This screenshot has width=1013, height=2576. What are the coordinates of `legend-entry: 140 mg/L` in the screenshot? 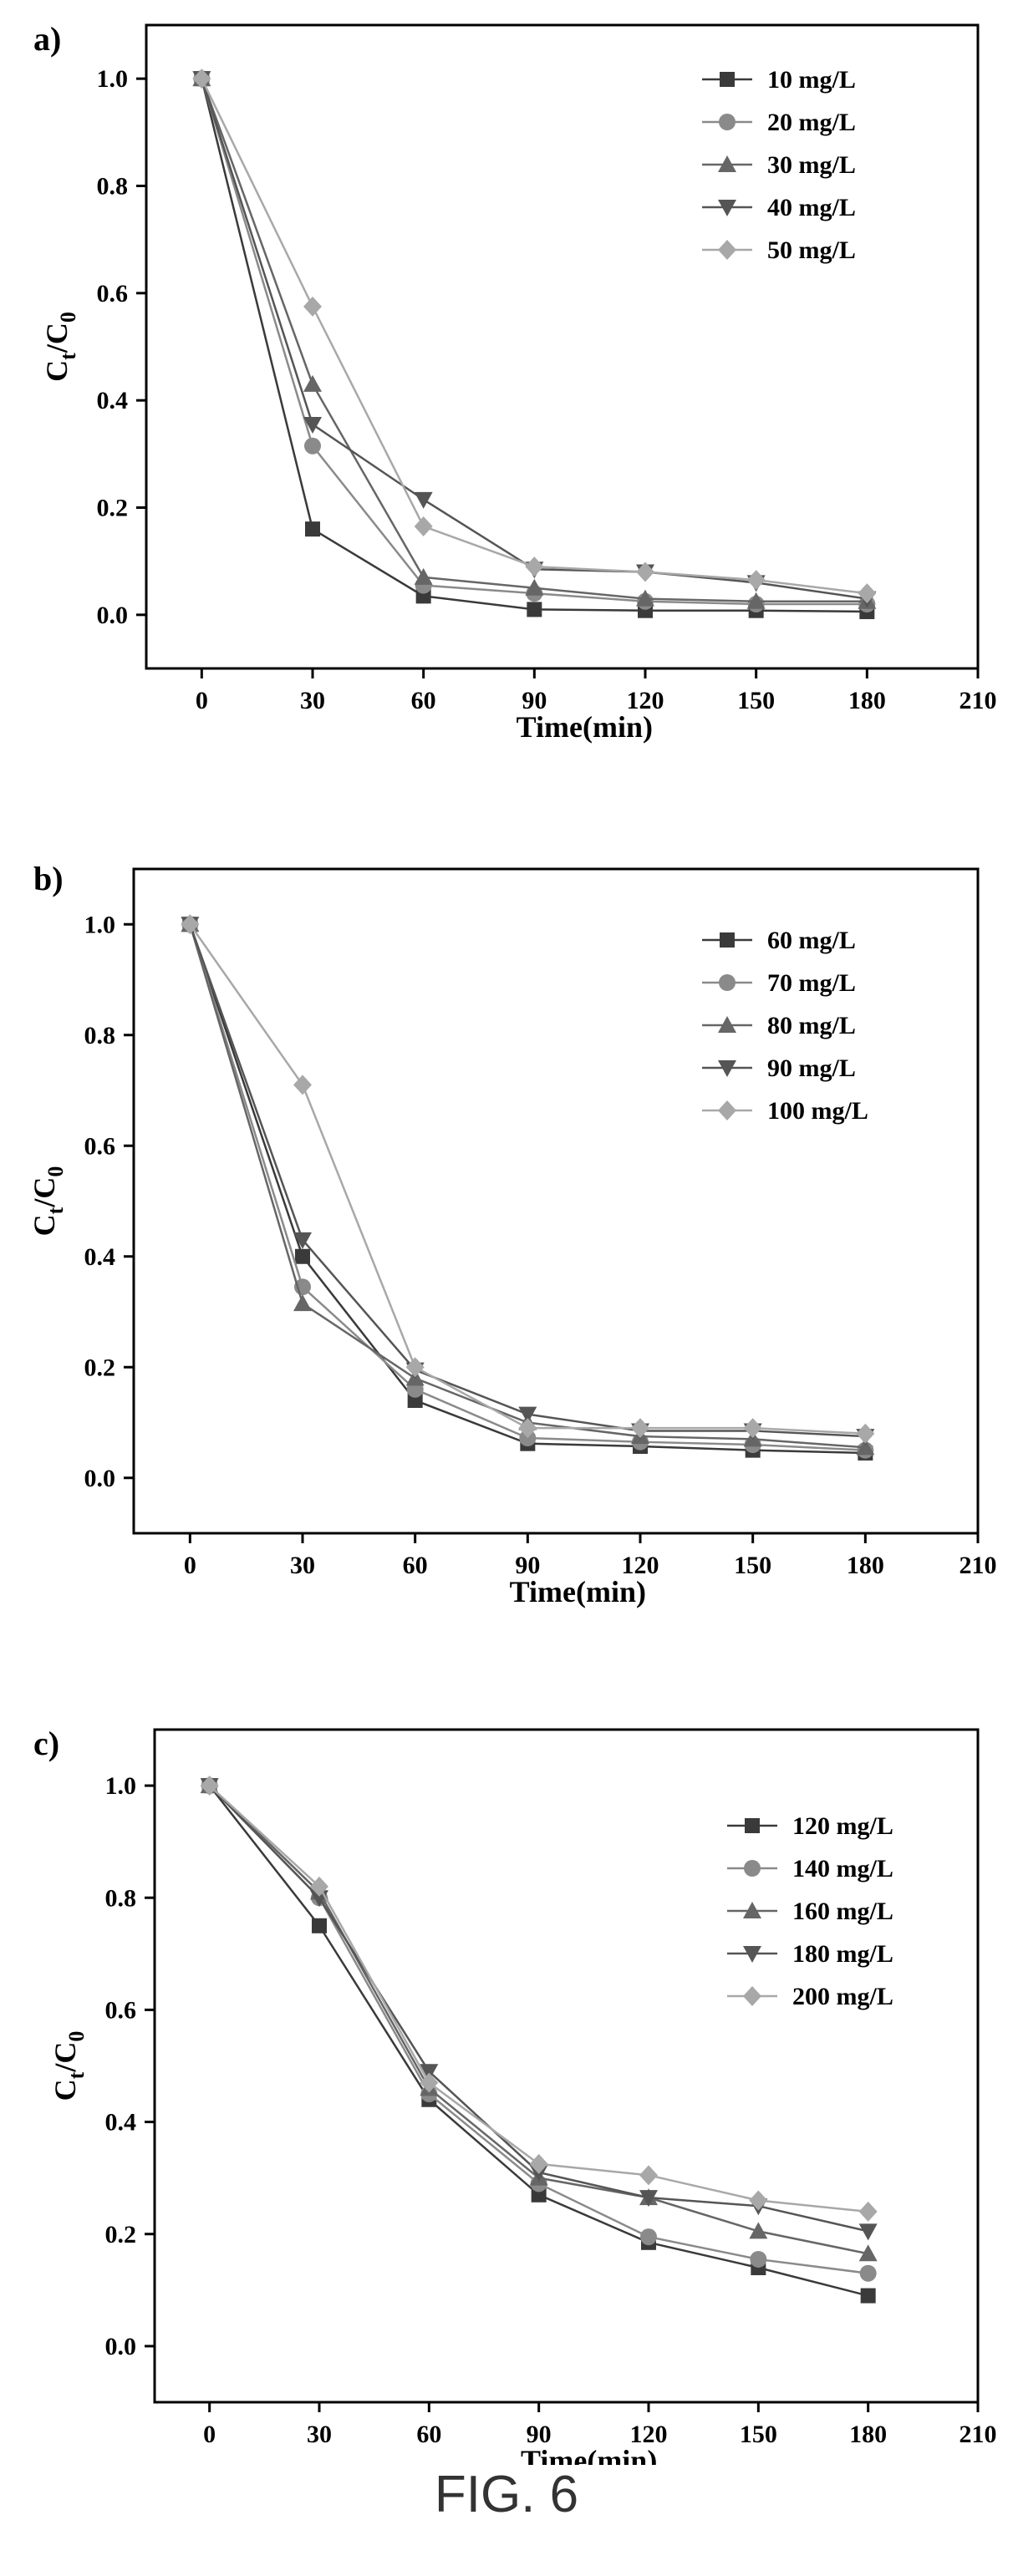 It's located at (810, 1868).